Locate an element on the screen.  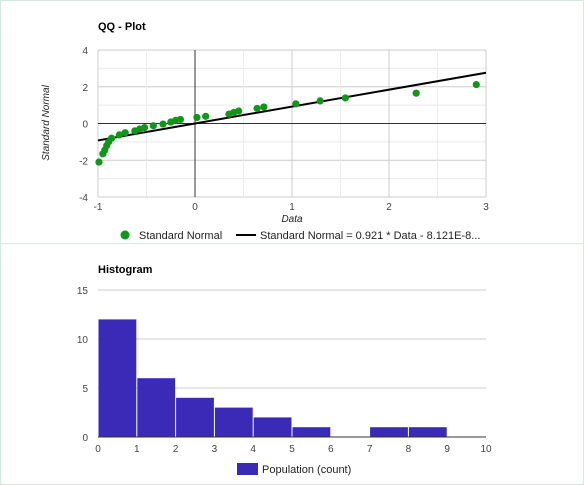
qq-plot-points is located at coordinates (287, 123).